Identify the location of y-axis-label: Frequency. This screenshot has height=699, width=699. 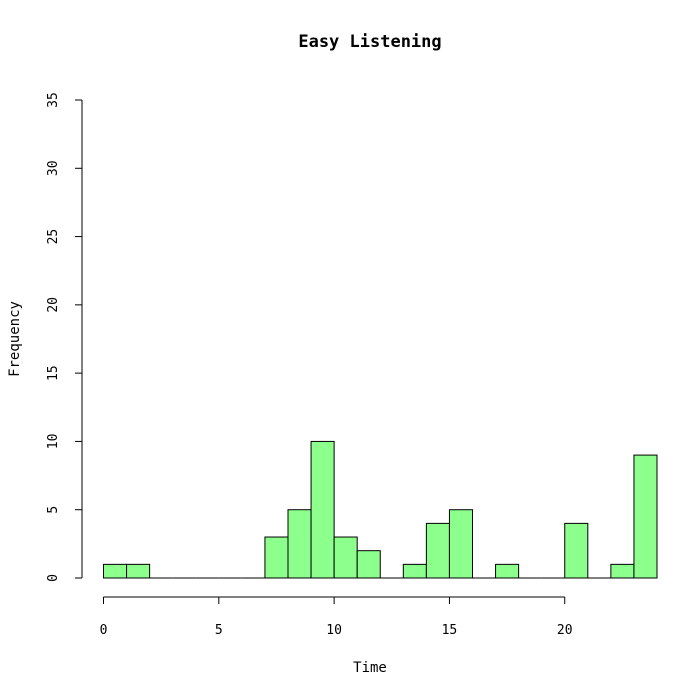
(15, 339).